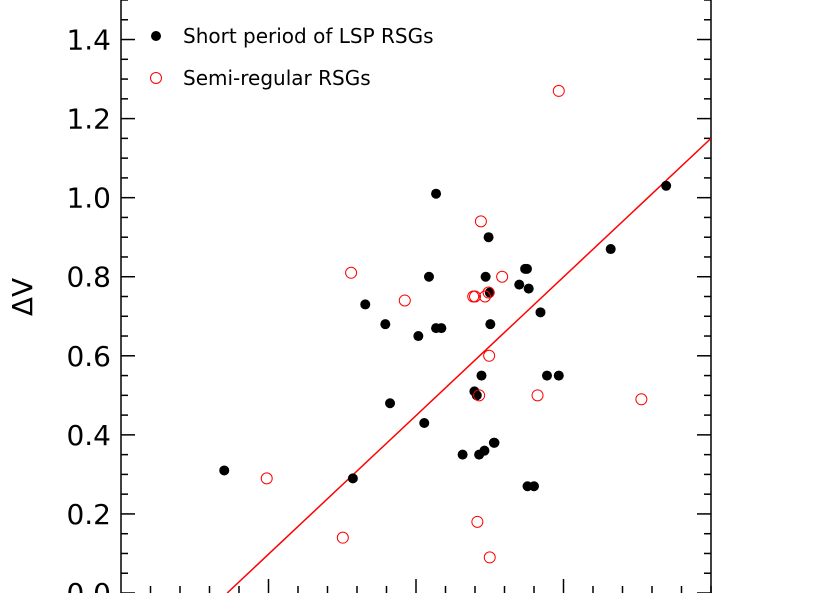 Image resolution: width=830 pixels, height=593 pixels. Describe the element at coordinates (88, 514) in the screenshot. I see `y-tick-label: 0.2` at that location.